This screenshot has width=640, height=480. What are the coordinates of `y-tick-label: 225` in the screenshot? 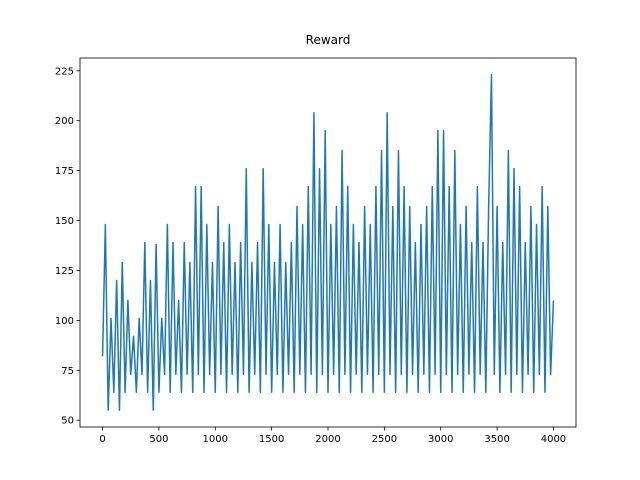 It's located at (64, 71).